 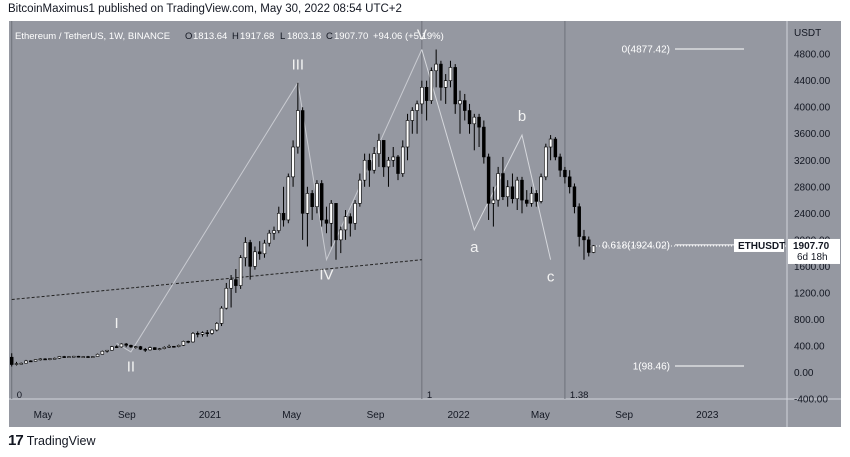 What do you see at coordinates (257, 36) in the screenshot?
I see `legend-high-value: 1917.68` at bounding box center [257, 36].